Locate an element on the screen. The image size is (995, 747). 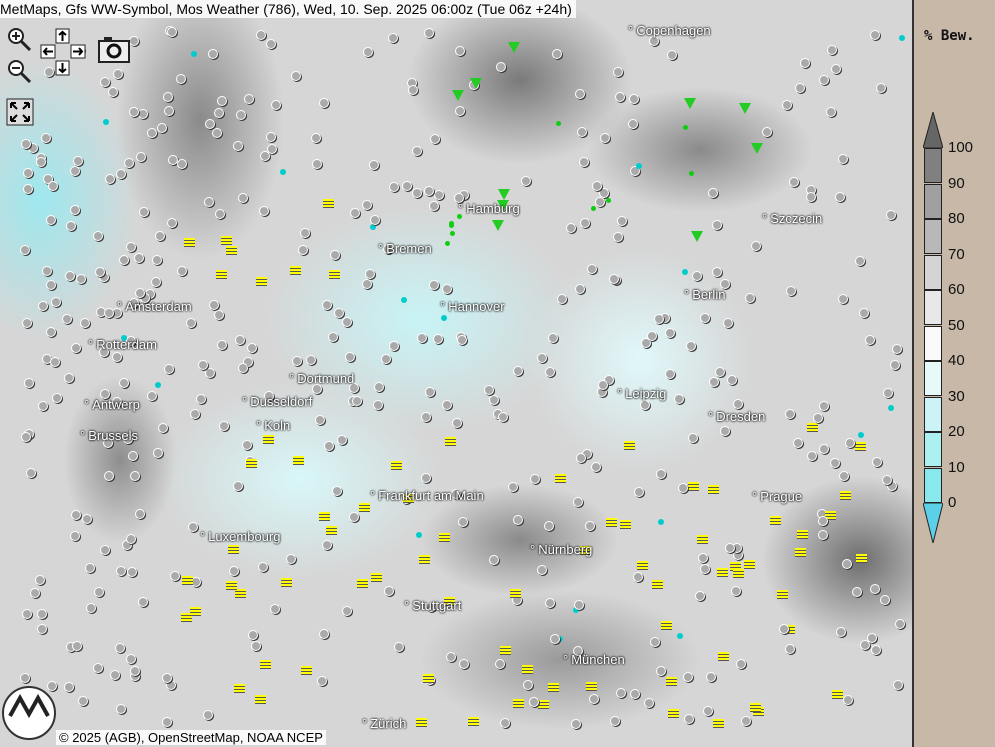
city-label: Zürich is located at coordinates (384, 723).